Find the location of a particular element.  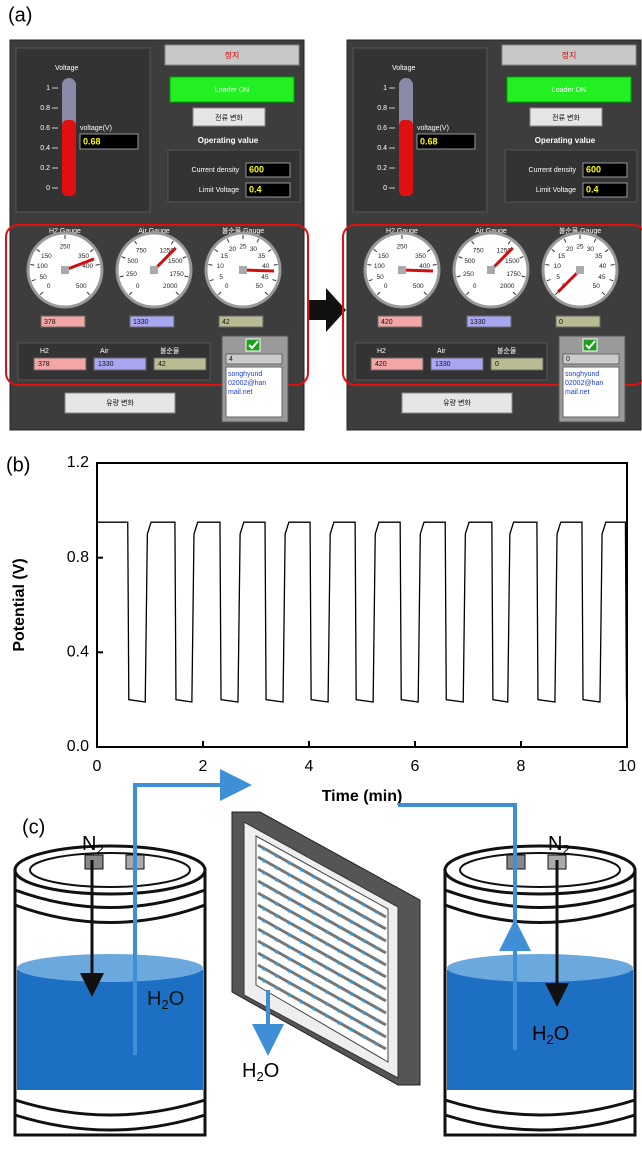

gauge-tick-label: 25 is located at coordinates (580, 247).